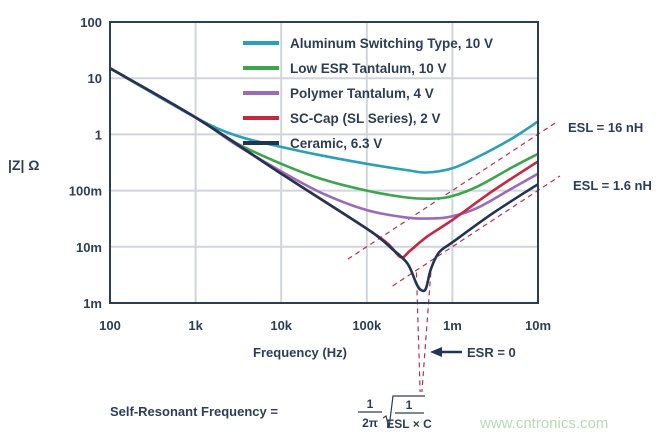  Describe the element at coordinates (91, 22) in the screenshot. I see `y-tick-label: 100` at that location.